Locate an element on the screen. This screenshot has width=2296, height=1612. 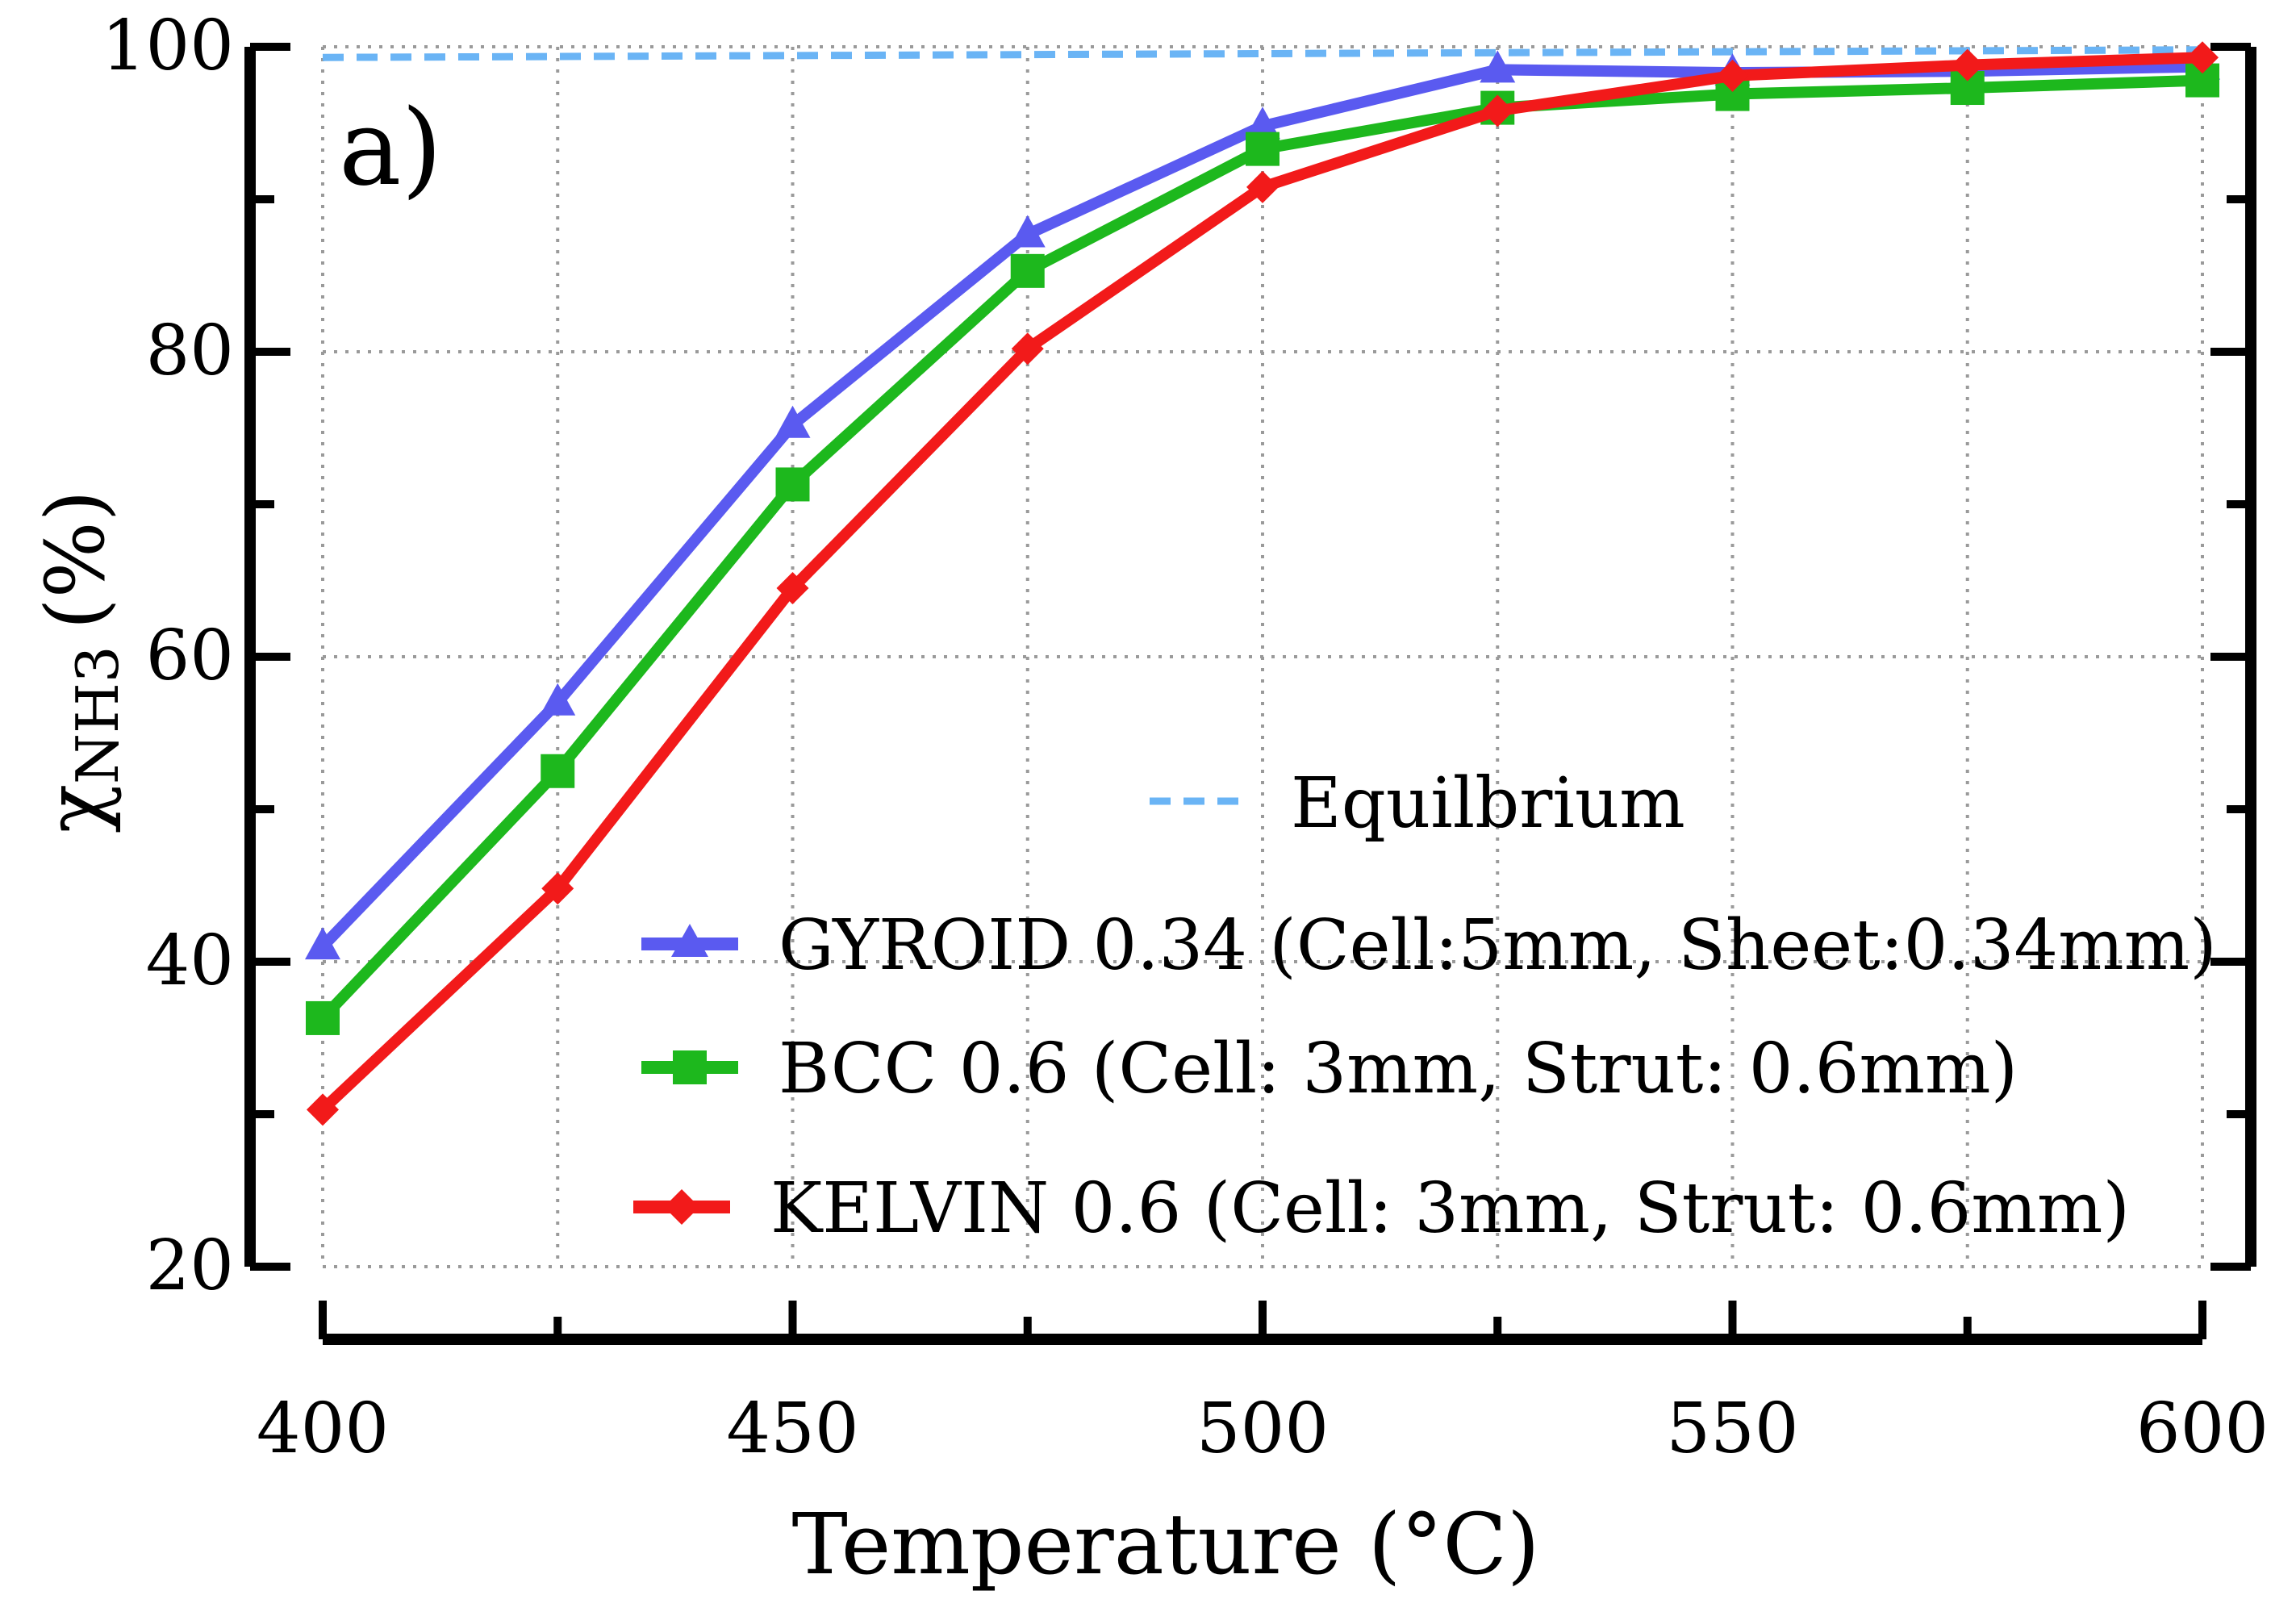
legend-label-bcc: BCC 0.6 (Cell: 3mm, Strut: 0.6mm) is located at coordinates (1398, 1069).